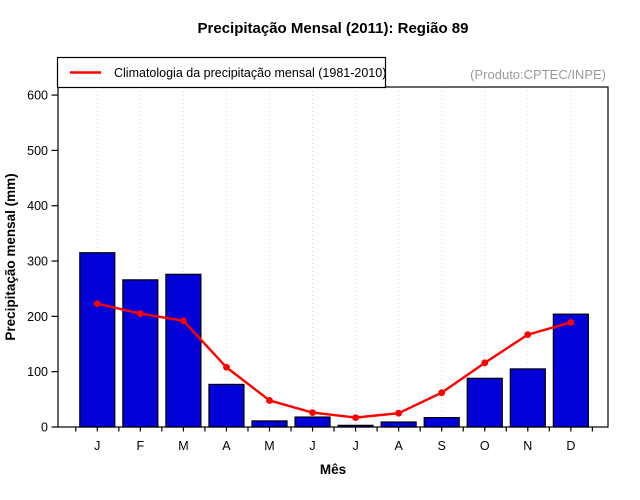 The width and height of the screenshot is (640, 500). I want to click on x-axis-label: Mês, so click(333, 469).